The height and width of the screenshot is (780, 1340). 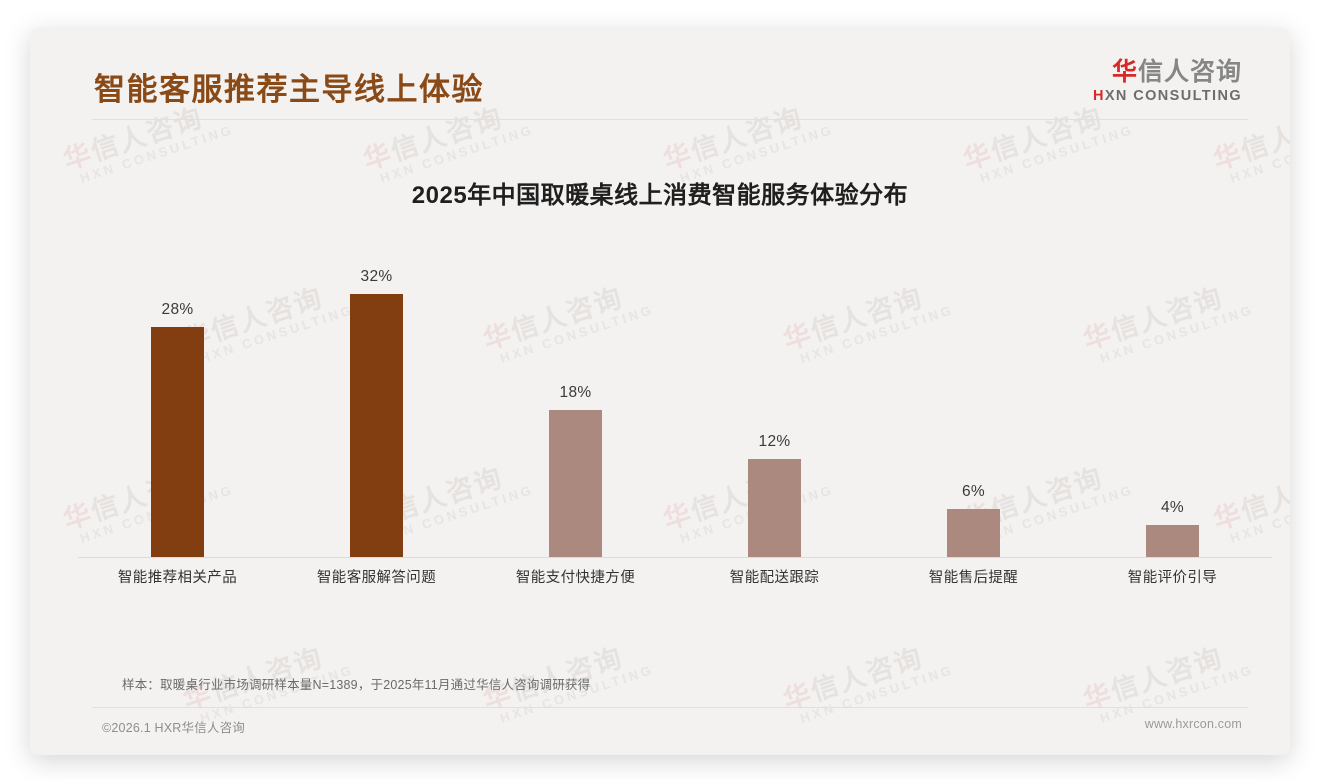 What do you see at coordinates (660, 727) in the screenshot?
I see `slide-footer: ©2026.1 HXR华信人咨询 www.hxrcon.com` at bounding box center [660, 727].